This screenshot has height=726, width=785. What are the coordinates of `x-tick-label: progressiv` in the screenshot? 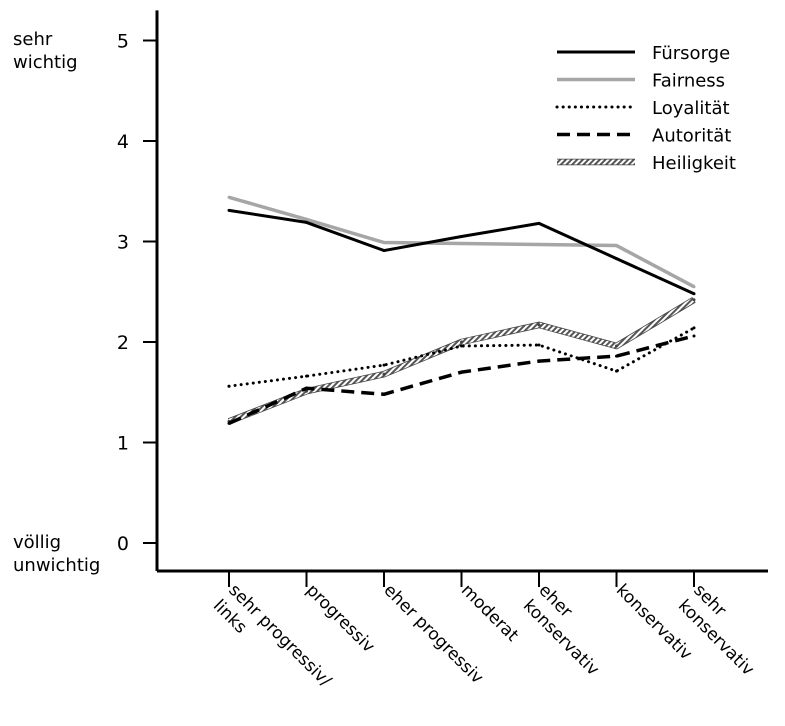 It's located at (340, 618).